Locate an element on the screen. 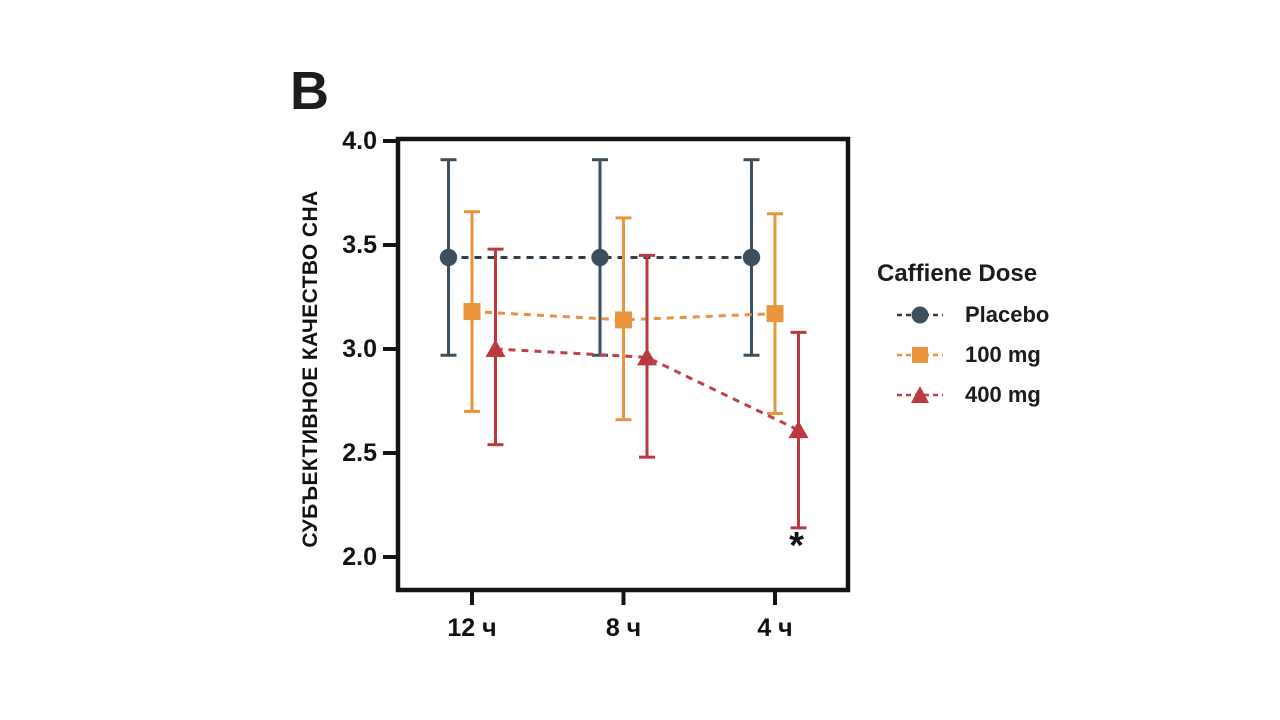  legend-item: 100 mg is located at coordinates (963, 355).